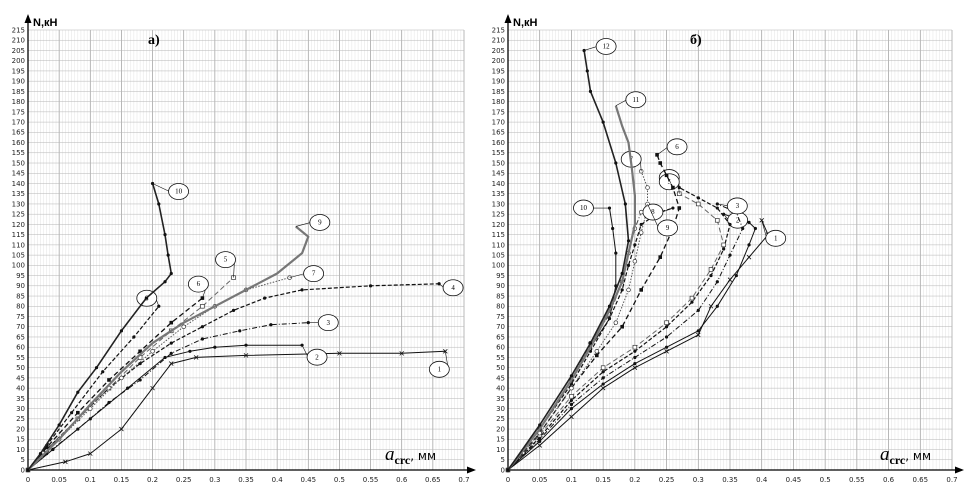 This screenshot has width=964, height=492. Describe the element at coordinates (20, 317) in the screenshot. I see `y-tick-label: 75` at that location.